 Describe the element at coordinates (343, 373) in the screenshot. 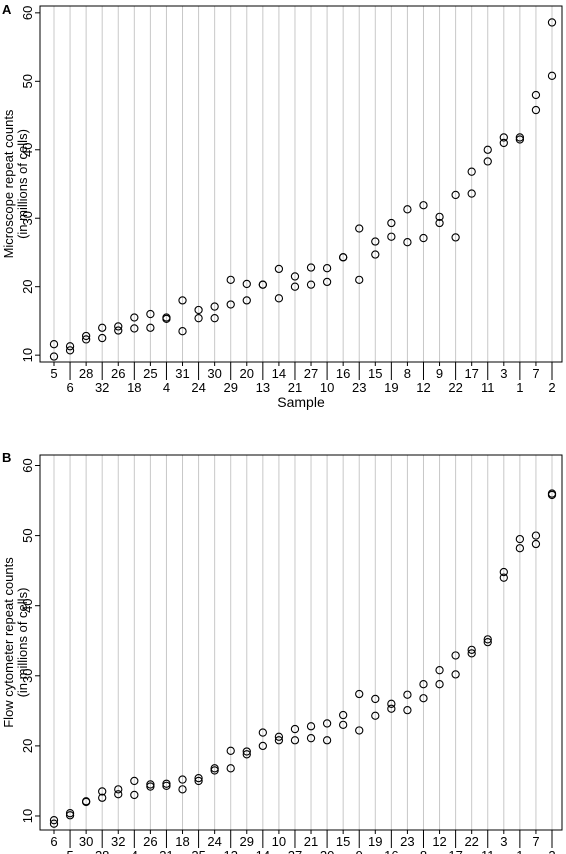

I see `x-tick-label: 16` at that location.